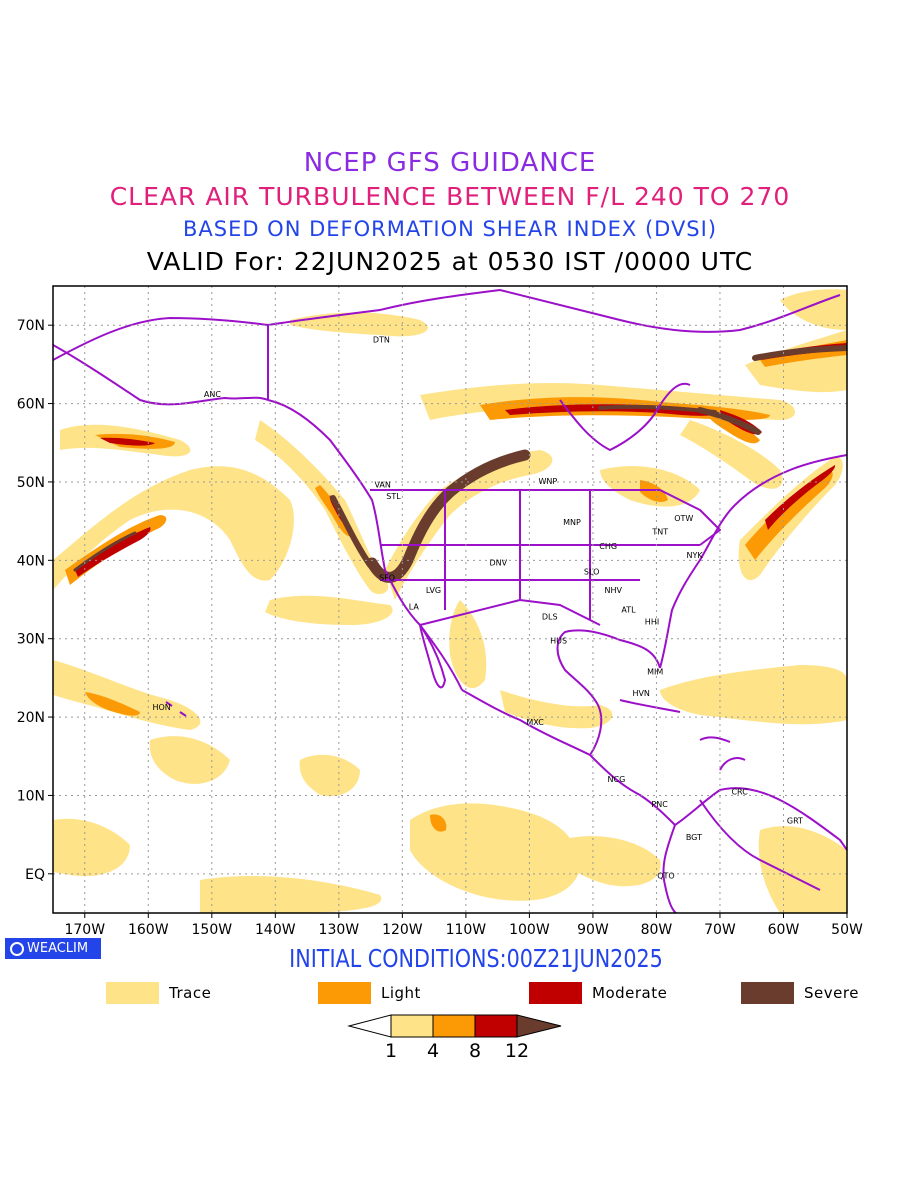 The image size is (900, 1200). I want to click on station-label-mxc: MXC, so click(535, 722).